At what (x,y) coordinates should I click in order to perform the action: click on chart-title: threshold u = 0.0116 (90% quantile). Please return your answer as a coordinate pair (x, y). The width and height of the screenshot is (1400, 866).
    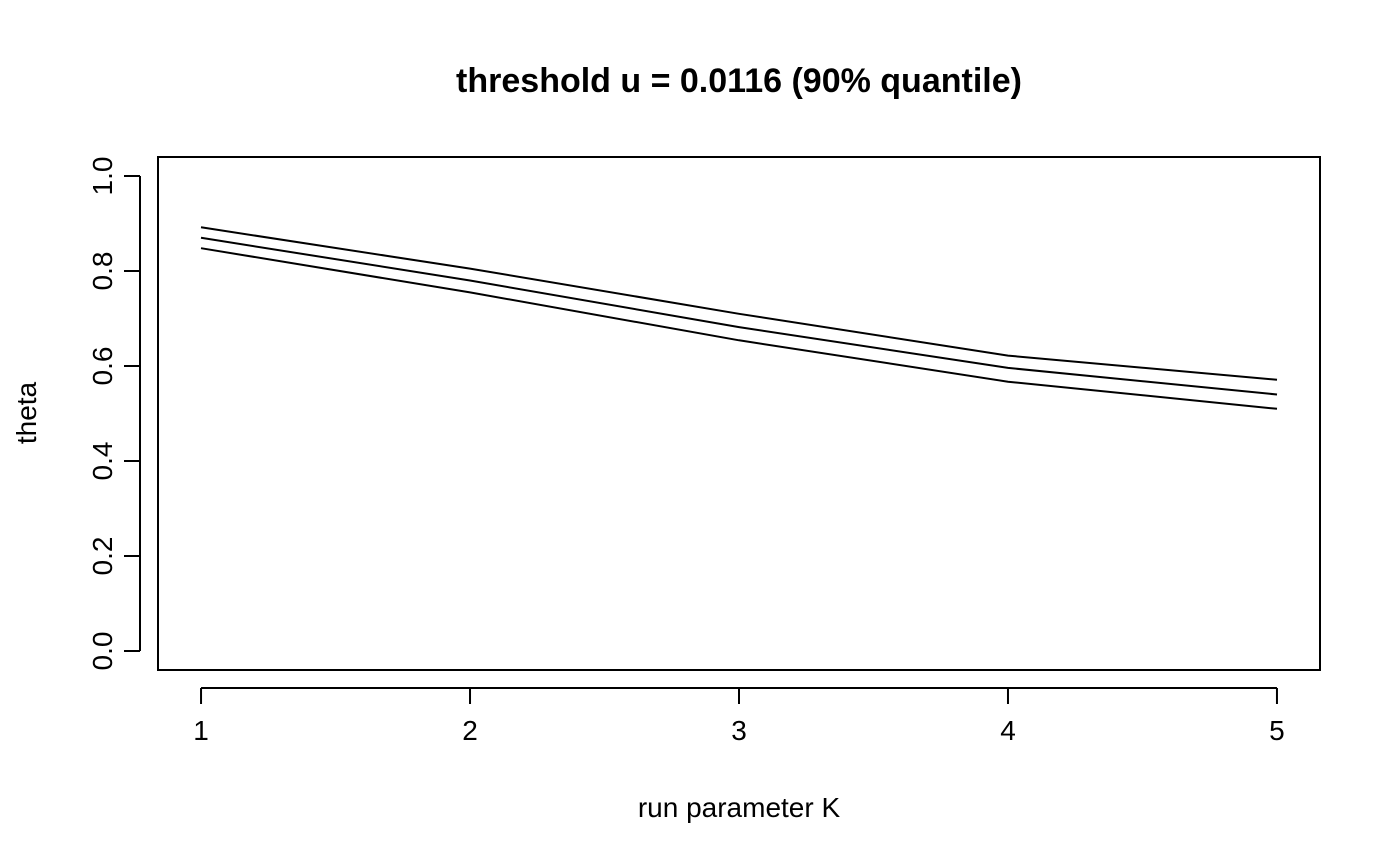
    Looking at the image, I should click on (739, 81).